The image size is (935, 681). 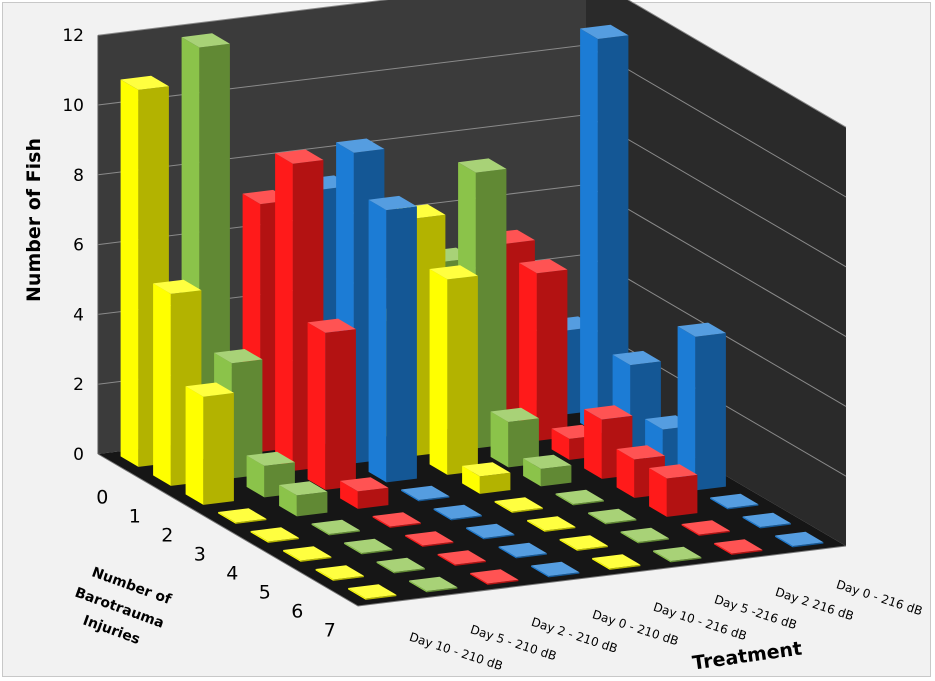 What do you see at coordinates (73, 36) in the screenshot?
I see `y-tick-label: 12` at bounding box center [73, 36].